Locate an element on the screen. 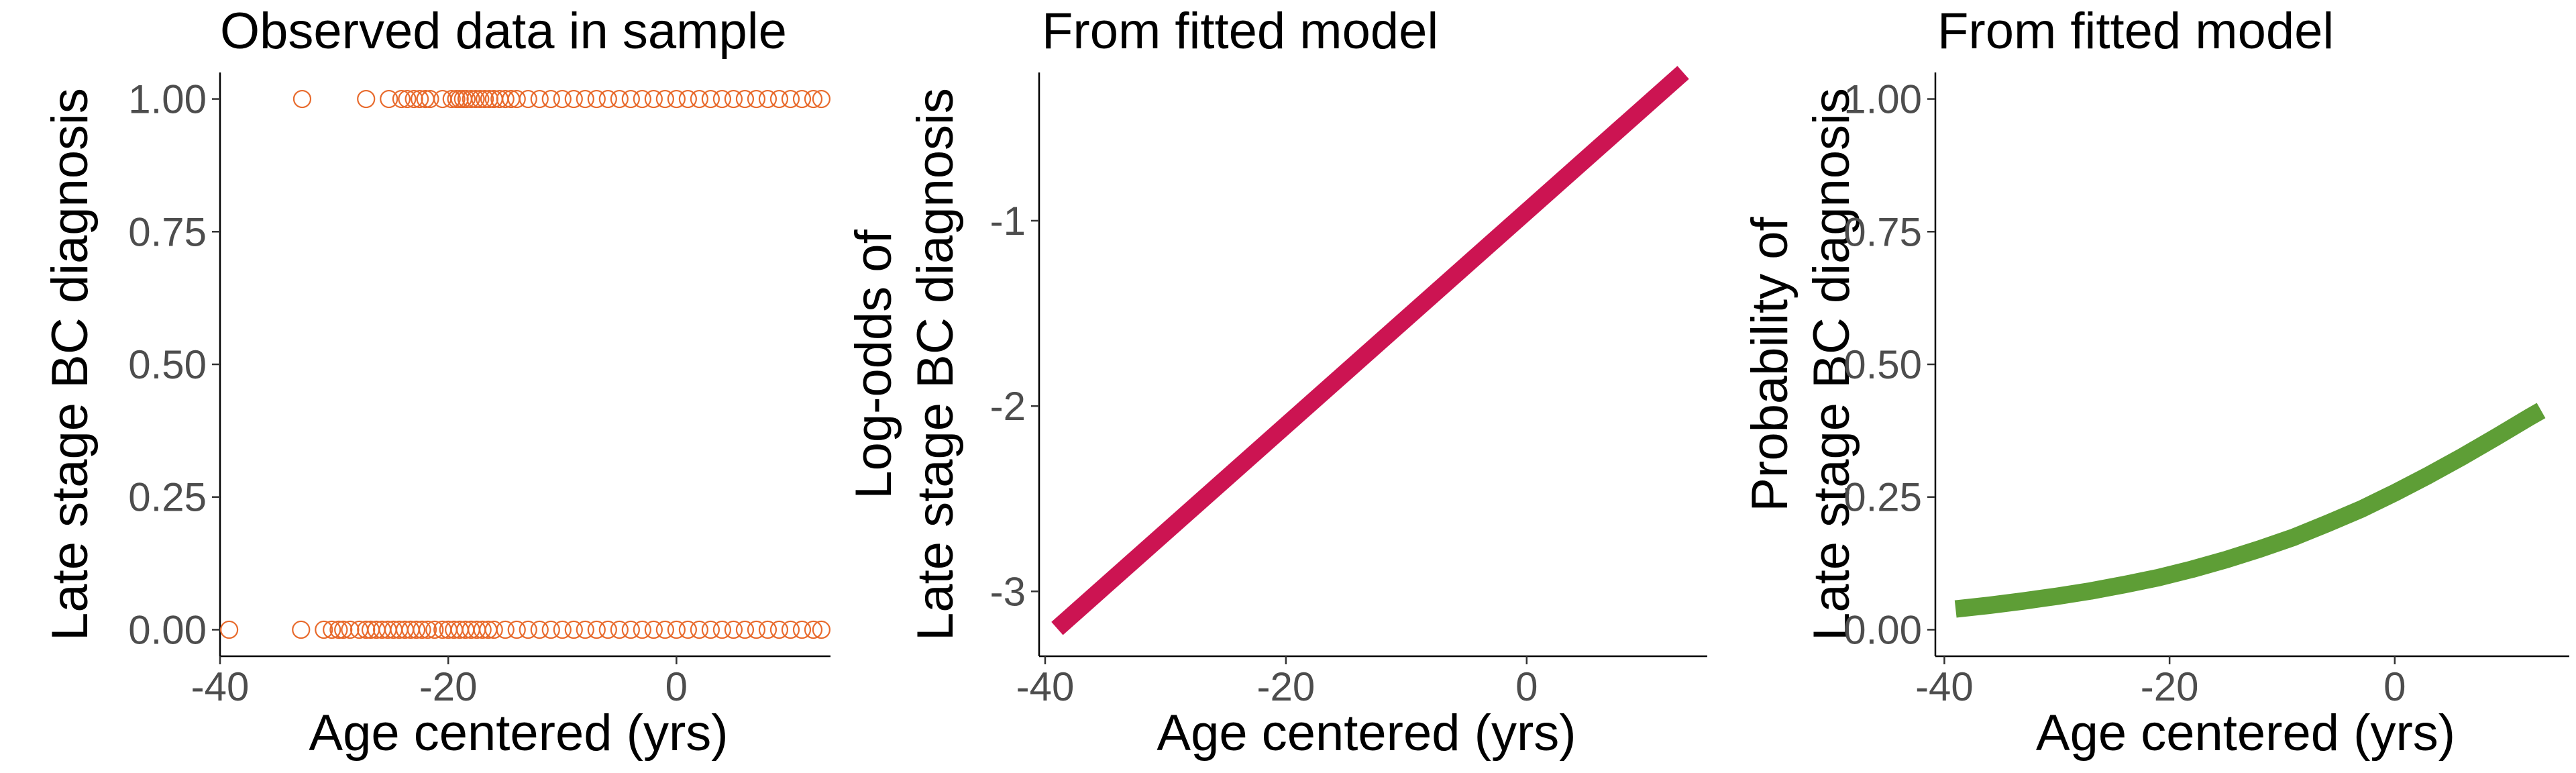 This screenshot has height=773, width=2576. y-axis-title-line: Probability of is located at coordinates (1770, 363).